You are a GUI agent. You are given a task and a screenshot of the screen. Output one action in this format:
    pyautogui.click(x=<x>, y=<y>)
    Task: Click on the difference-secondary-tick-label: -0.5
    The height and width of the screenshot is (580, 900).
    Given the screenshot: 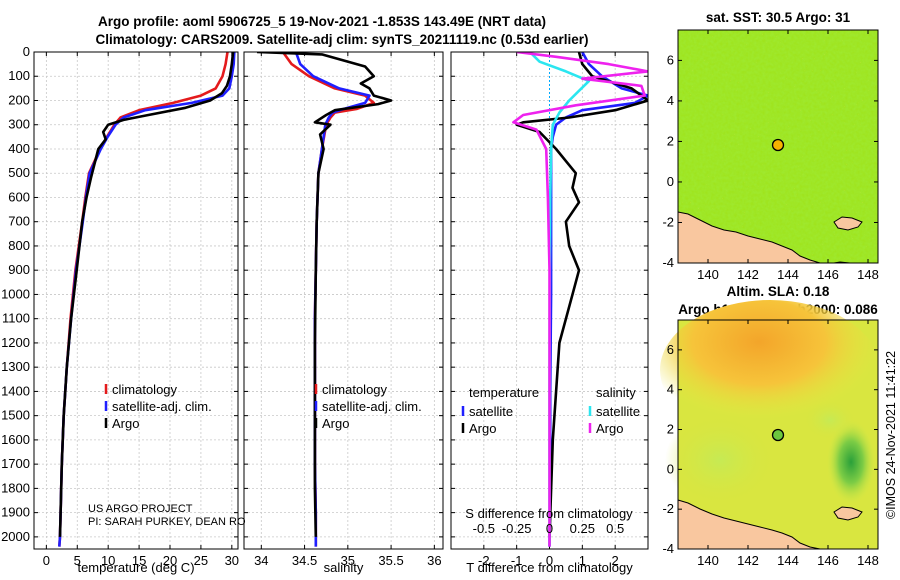 What is the action you would take?
    pyautogui.click(x=484, y=528)
    